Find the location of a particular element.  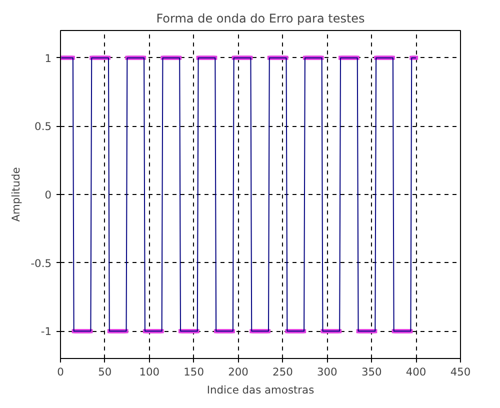

chart-title: Forma de onda do Erro para testes is located at coordinates (260, 19).